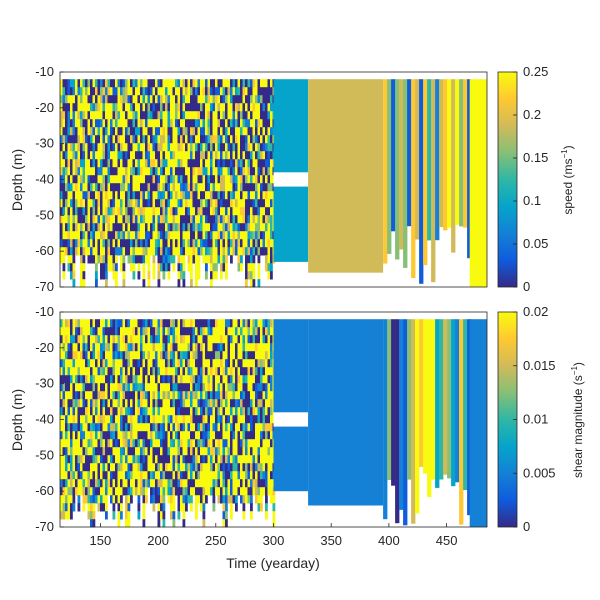 The height and width of the screenshot is (600, 600). What do you see at coordinates (49, 179) in the screenshot?
I see `speed-yticks: -70-60-50-40-30-20-10` at bounding box center [49, 179].